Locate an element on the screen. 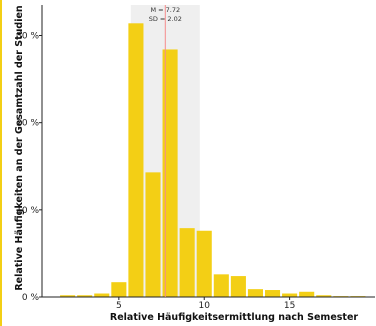 Image resolution: width=376 pixels, height=326 pixels. x-tick-label: 15 is located at coordinates (289, 306).